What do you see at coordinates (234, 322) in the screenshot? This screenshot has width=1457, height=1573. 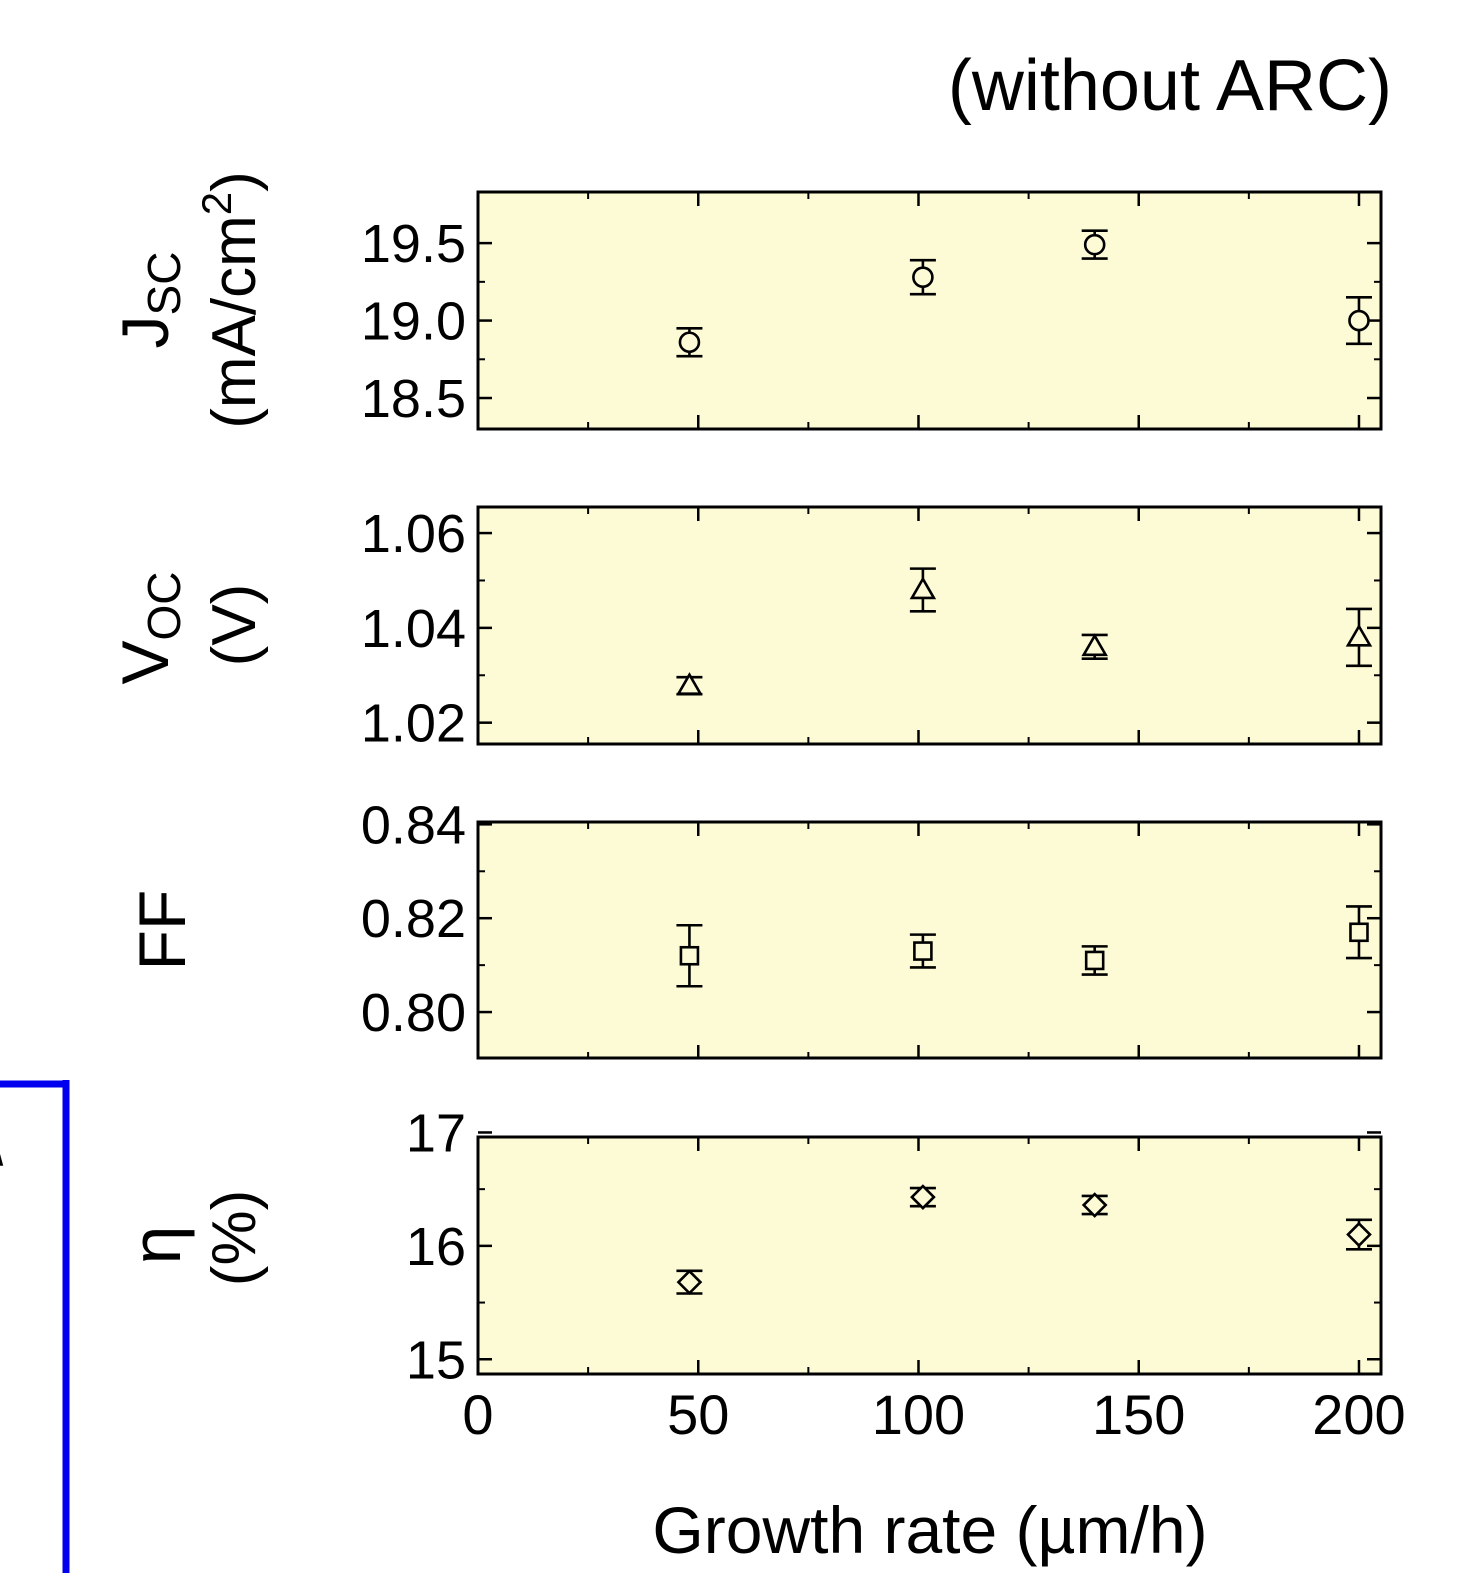 I see `jsc-unit-prefix: (mA/cm` at bounding box center [234, 322].